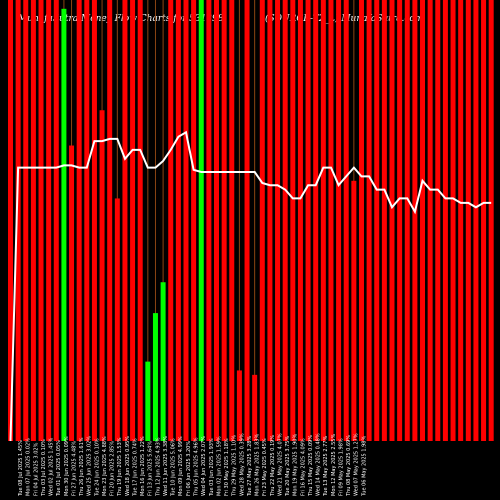 Image resolution: width=500 pixels, height=500 pixels. I want to click on x-tick-label: Mon 30 Jun 2025 0.09%, so click(67, 466).